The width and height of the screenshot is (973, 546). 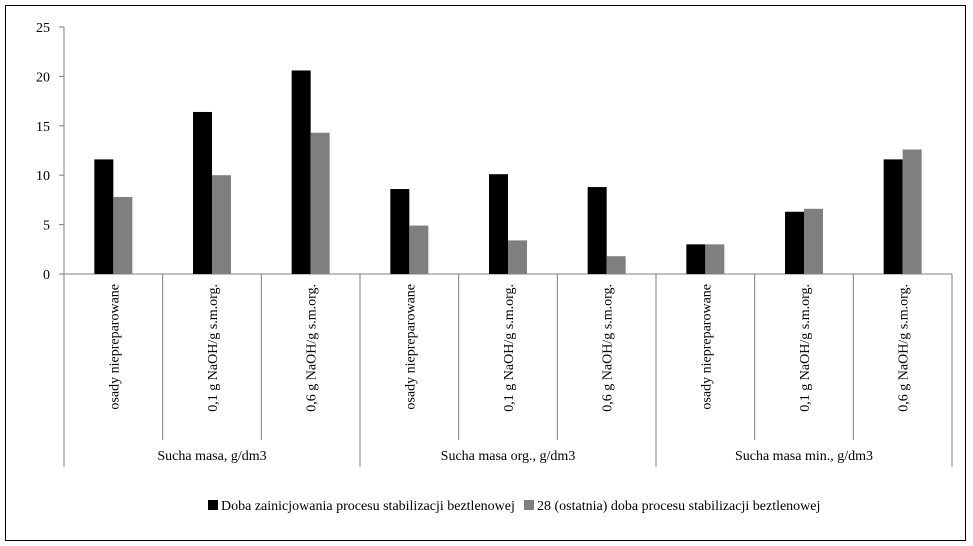 What do you see at coordinates (804, 456) in the screenshot?
I see `group-label: Sucha masa min., g/dm3` at bounding box center [804, 456].